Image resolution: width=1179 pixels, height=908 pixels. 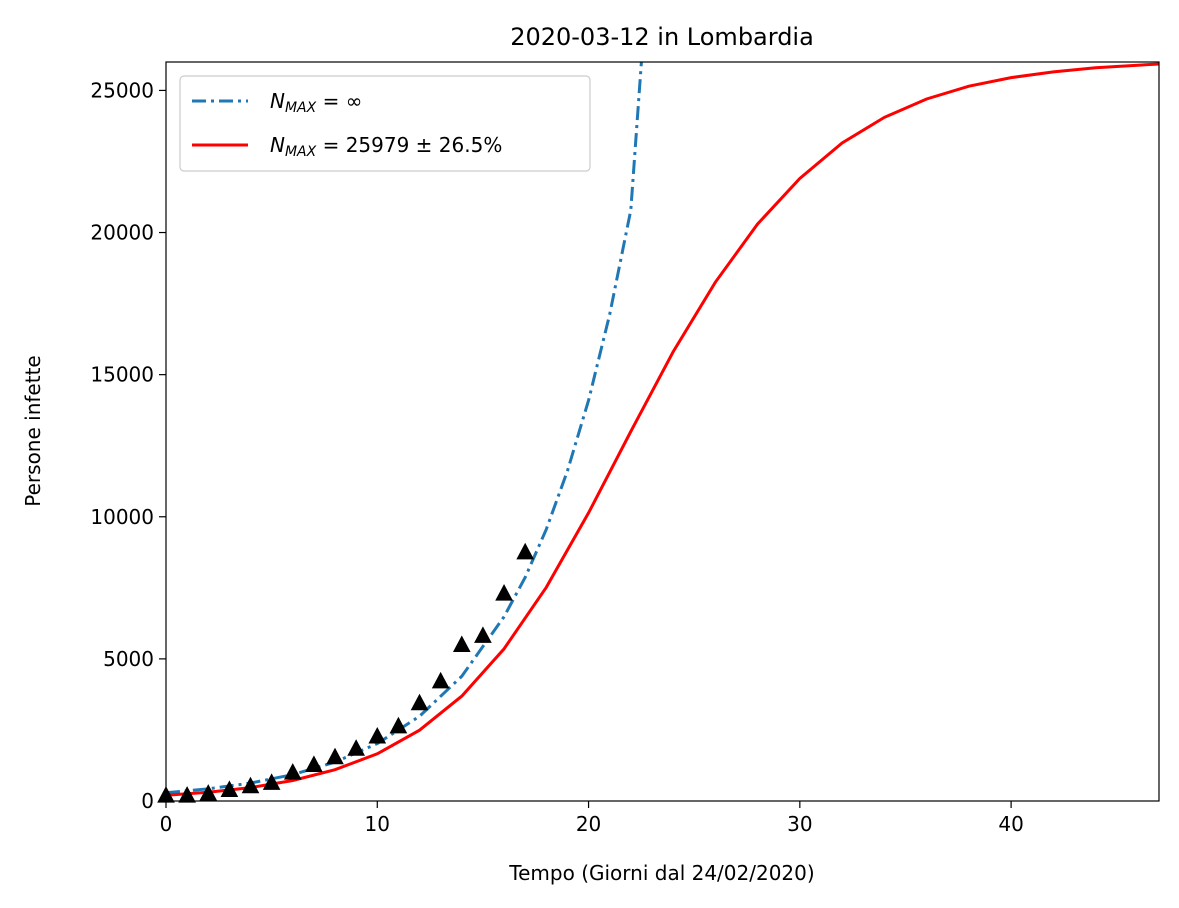 What do you see at coordinates (147, 801) in the screenshot?
I see `y-tick-label: 0` at bounding box center [147, 801].